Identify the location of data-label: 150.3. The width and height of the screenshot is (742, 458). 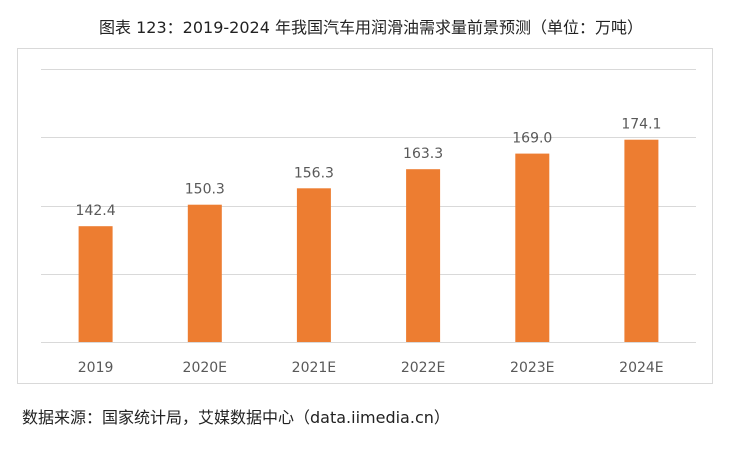
(205, 190).